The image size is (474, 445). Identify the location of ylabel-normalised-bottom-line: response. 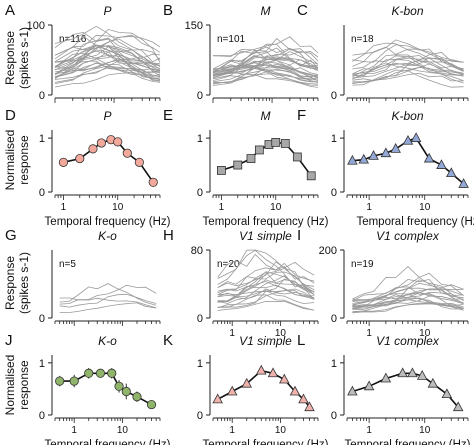
(24, 385).